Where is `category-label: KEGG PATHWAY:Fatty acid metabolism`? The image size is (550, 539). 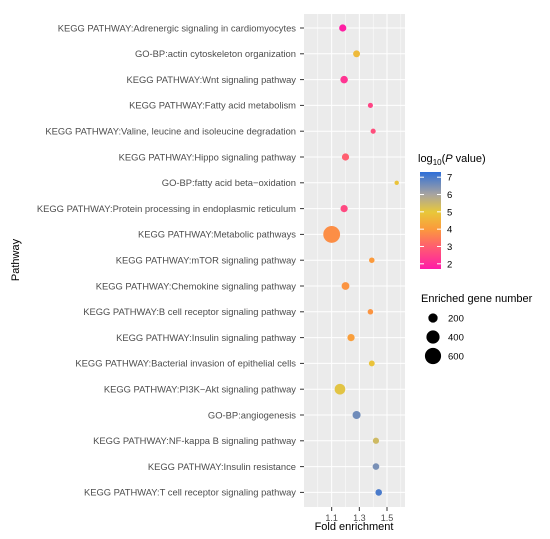
category-label: KEGG PATHWAY:Fatty acid metabolism is located at coordinates (212, 105).